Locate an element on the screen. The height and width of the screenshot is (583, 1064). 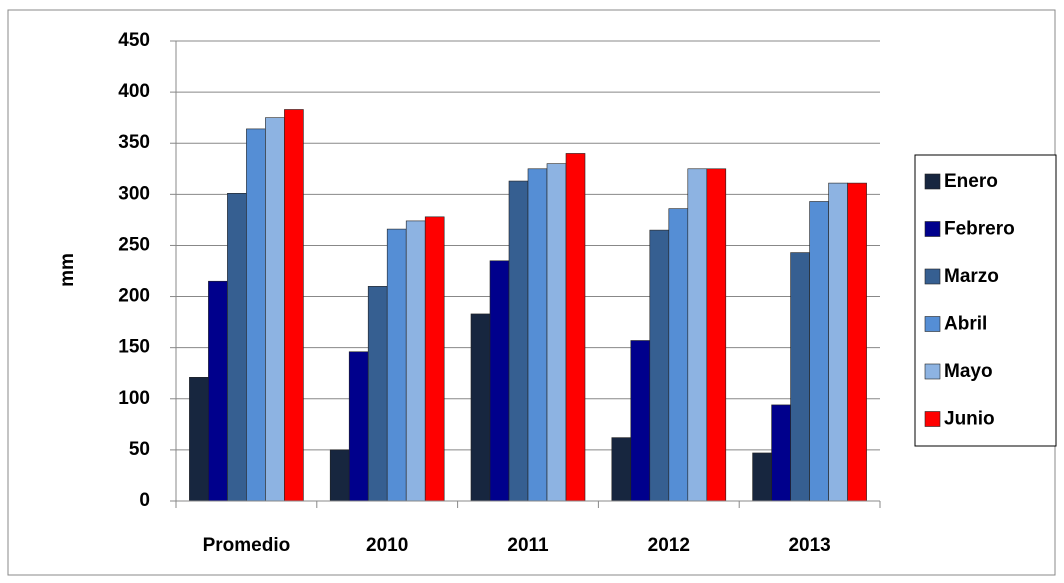
y-tick-label: 300 is located at coordinates (134, 193).